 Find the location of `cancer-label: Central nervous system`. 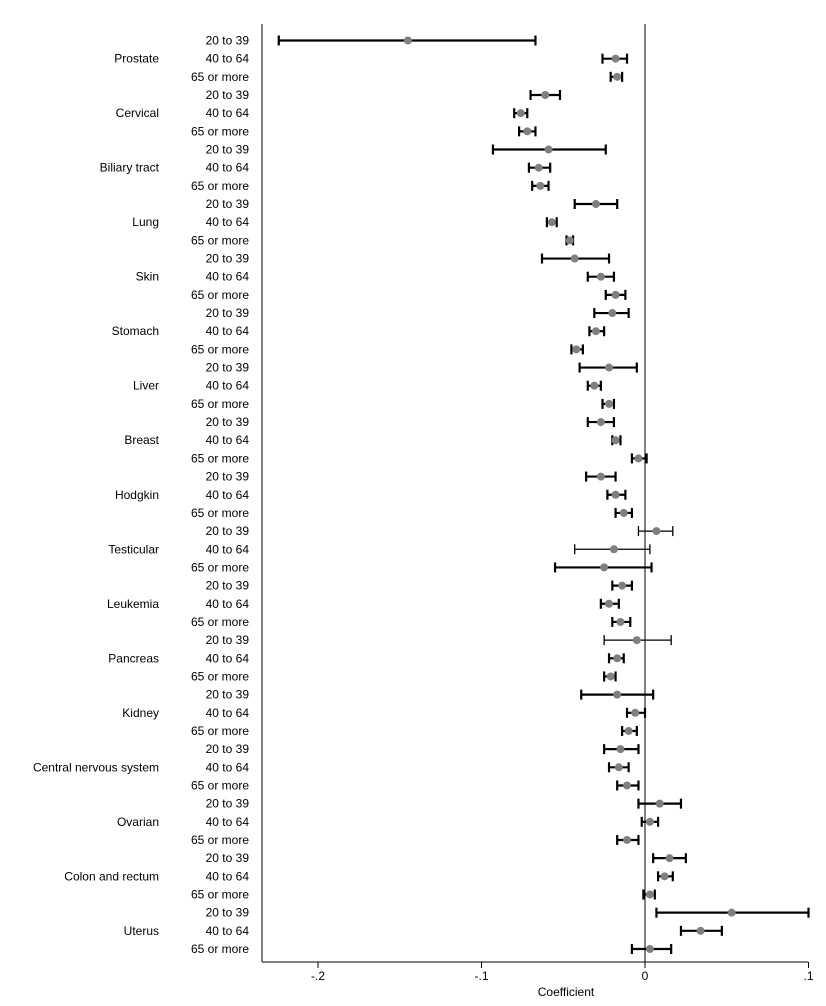

cancer-label: Central nervous system is located at coordinates (96, 767).